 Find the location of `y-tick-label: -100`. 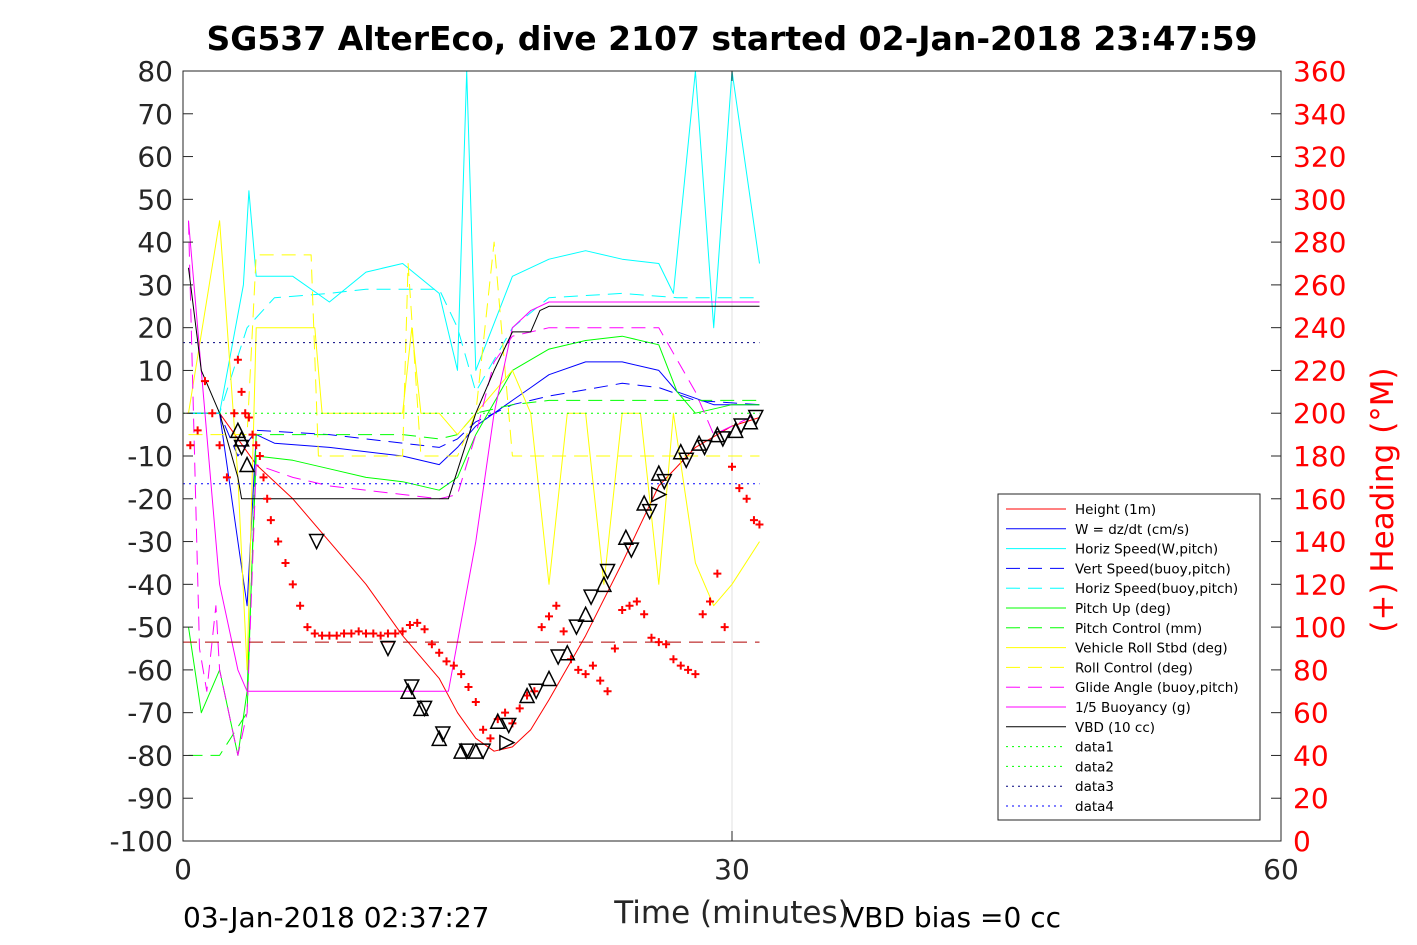

y-tick-label: -100 is located at coordinates (141, 841).